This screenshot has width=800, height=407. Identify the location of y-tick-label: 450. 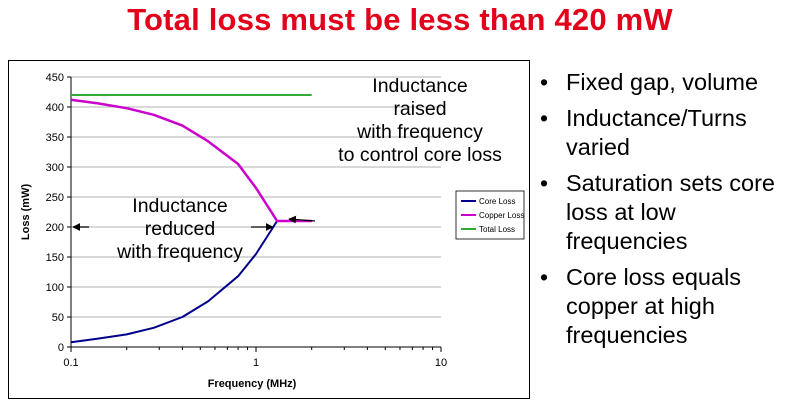
(55, 78).